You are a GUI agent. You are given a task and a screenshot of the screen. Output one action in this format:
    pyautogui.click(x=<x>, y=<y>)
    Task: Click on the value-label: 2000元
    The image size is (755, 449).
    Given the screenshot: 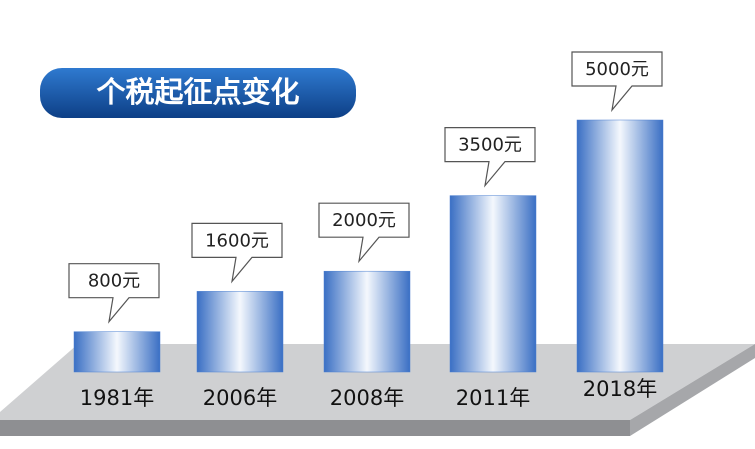 What is the action you would take?
    pyautogui.click(x=364, y=220)
    